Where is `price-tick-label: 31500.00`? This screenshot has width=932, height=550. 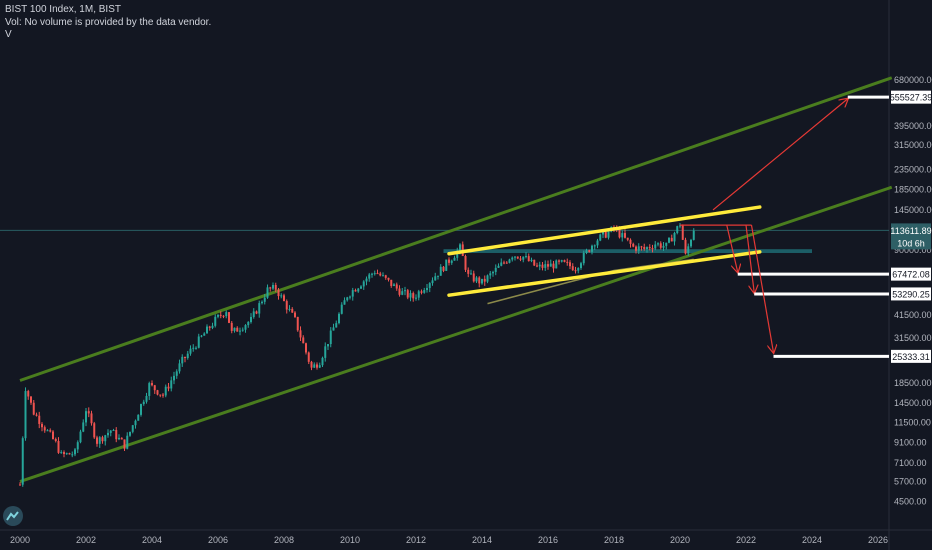 price-tick-label: 31500.00 is located at coordinates (913, 338).